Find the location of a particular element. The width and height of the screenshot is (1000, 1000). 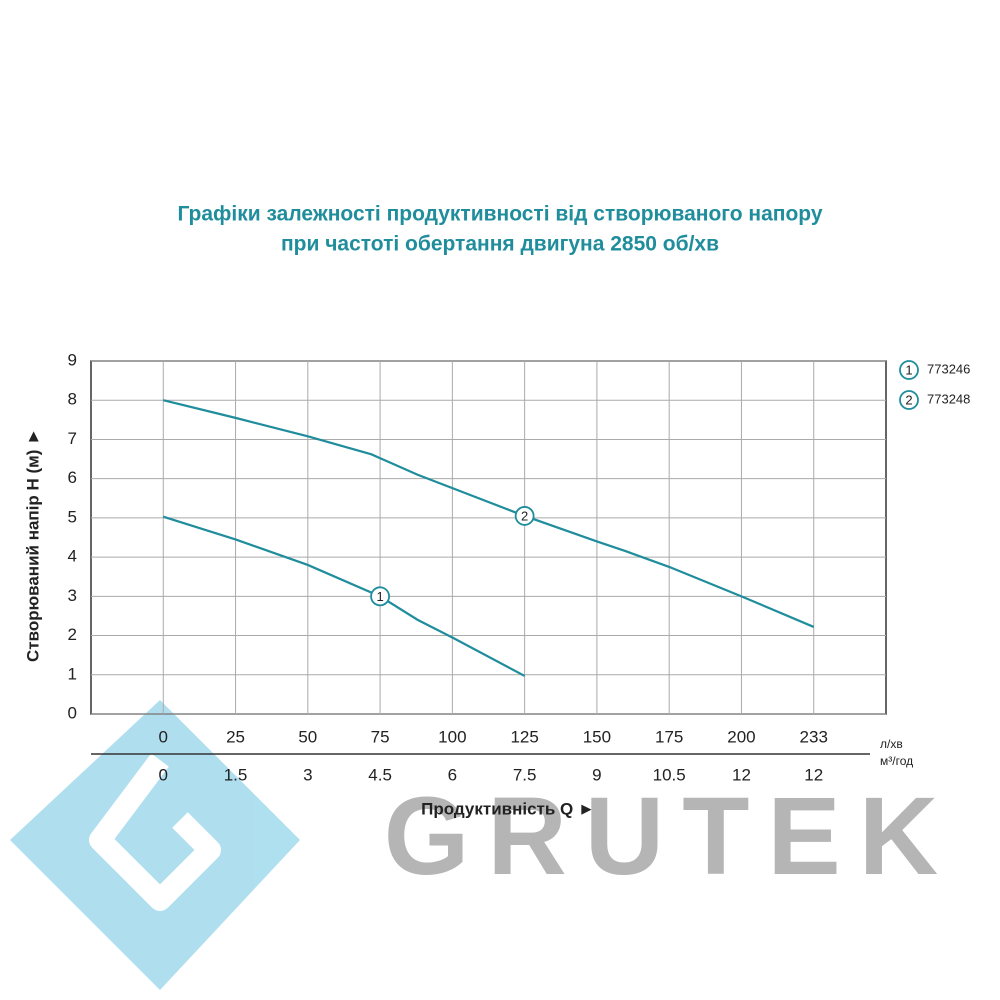

x-tick-label: 100 is located at coordinates (452, 736).